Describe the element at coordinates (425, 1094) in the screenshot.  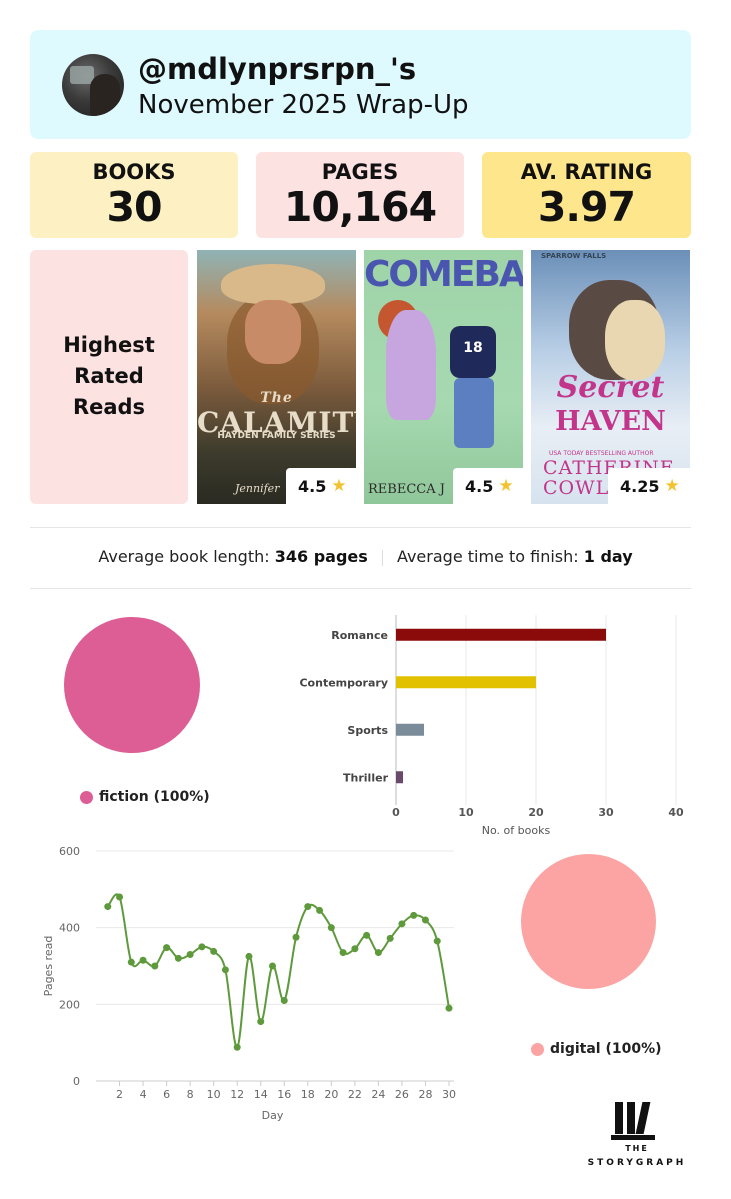
I see `x-tick-label: 28` at that location.